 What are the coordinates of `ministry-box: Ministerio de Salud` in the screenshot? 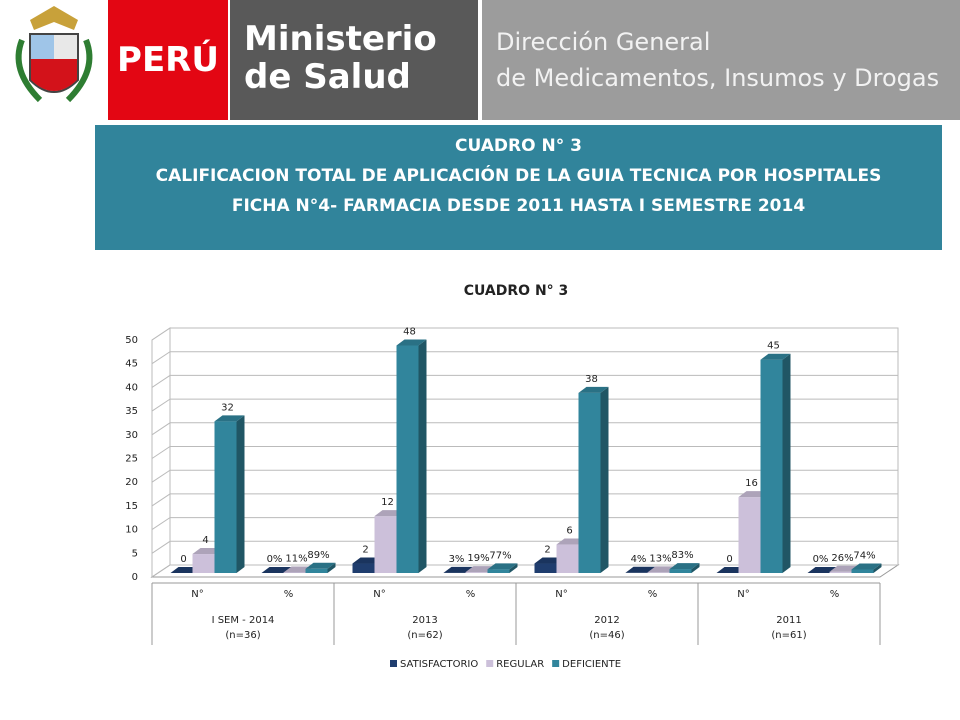 It's located at (354, 60).